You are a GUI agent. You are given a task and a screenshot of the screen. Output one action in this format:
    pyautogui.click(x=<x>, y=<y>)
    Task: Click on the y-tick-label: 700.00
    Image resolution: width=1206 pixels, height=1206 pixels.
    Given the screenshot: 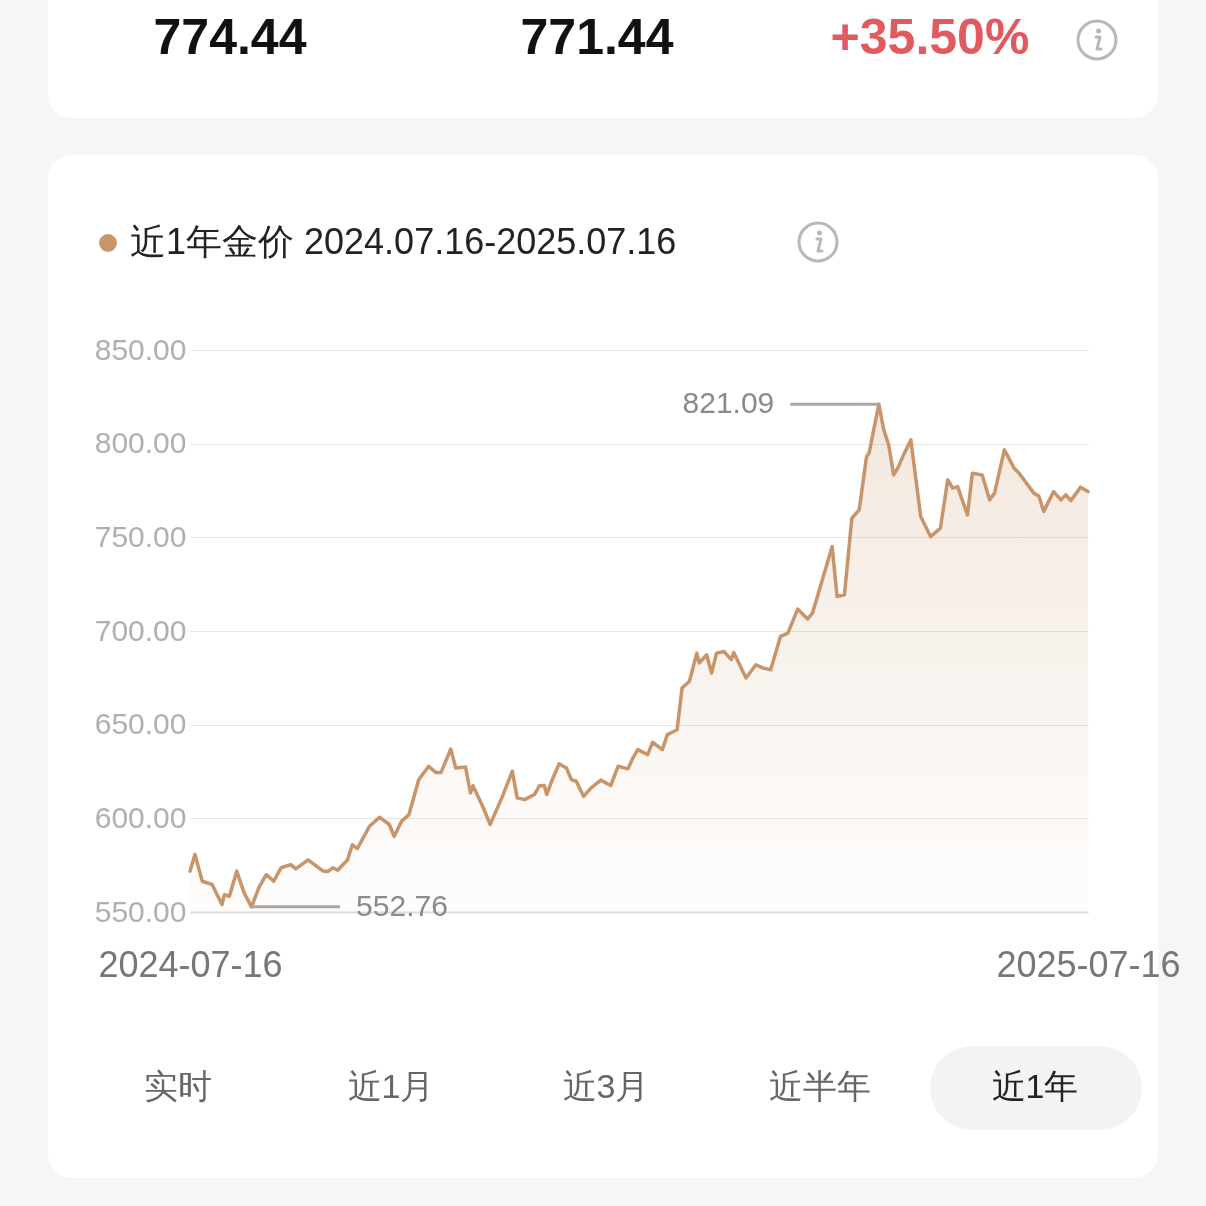 What is the action you would take?
    pyautogui.click(x=140, y=630)
    